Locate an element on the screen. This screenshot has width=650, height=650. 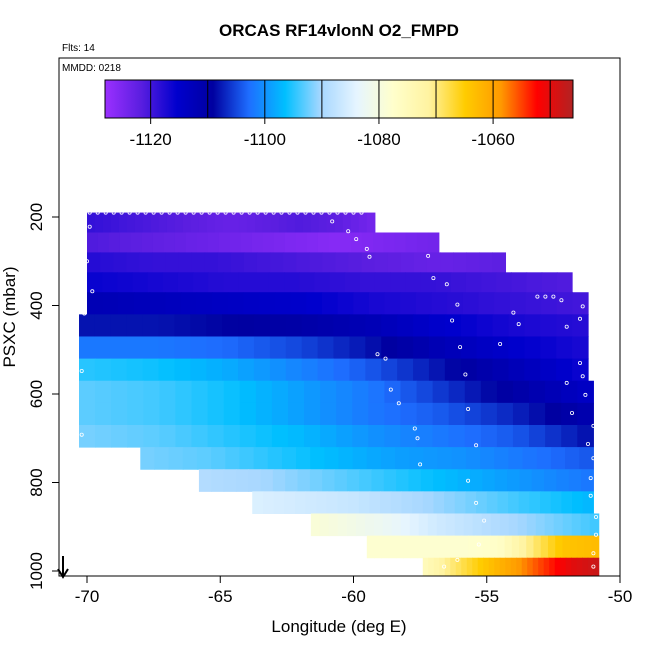
colorbar-tick-label: -1100 is located at coordinates (265, 139).